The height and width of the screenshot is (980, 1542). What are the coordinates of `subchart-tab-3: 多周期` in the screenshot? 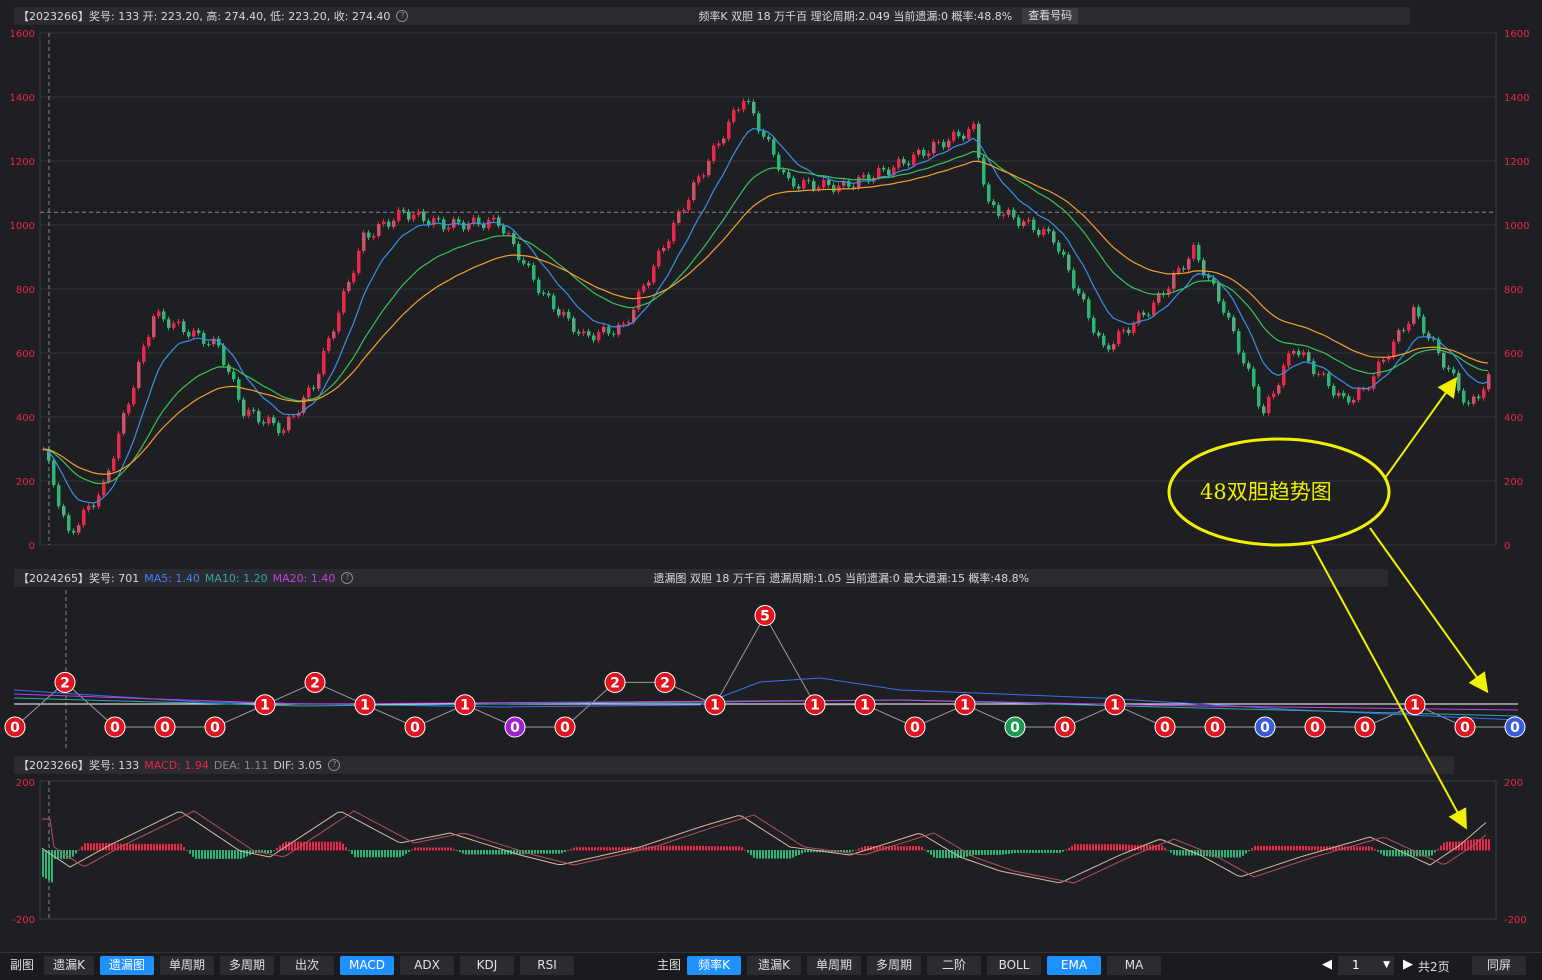 It's located at (247, 965).